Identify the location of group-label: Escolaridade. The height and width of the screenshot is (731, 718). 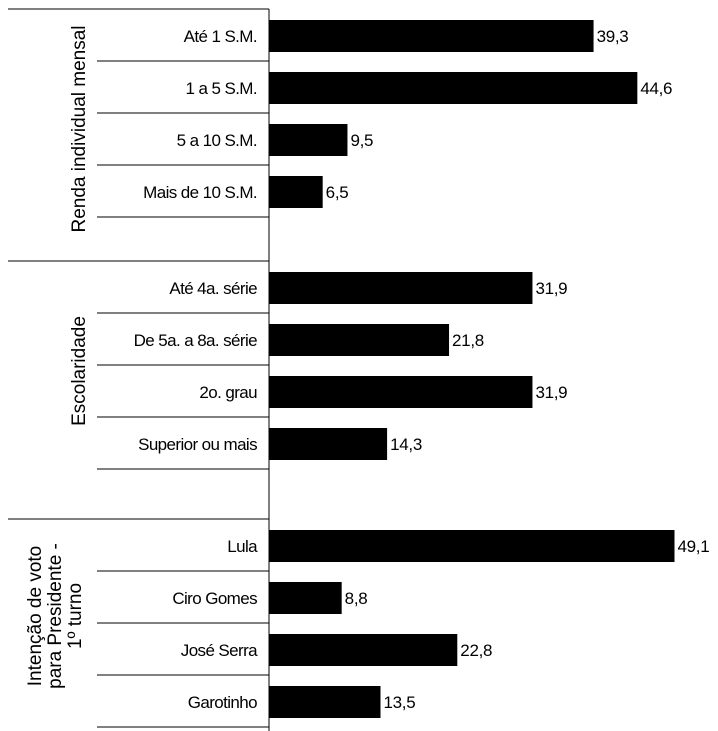
(79, 371).